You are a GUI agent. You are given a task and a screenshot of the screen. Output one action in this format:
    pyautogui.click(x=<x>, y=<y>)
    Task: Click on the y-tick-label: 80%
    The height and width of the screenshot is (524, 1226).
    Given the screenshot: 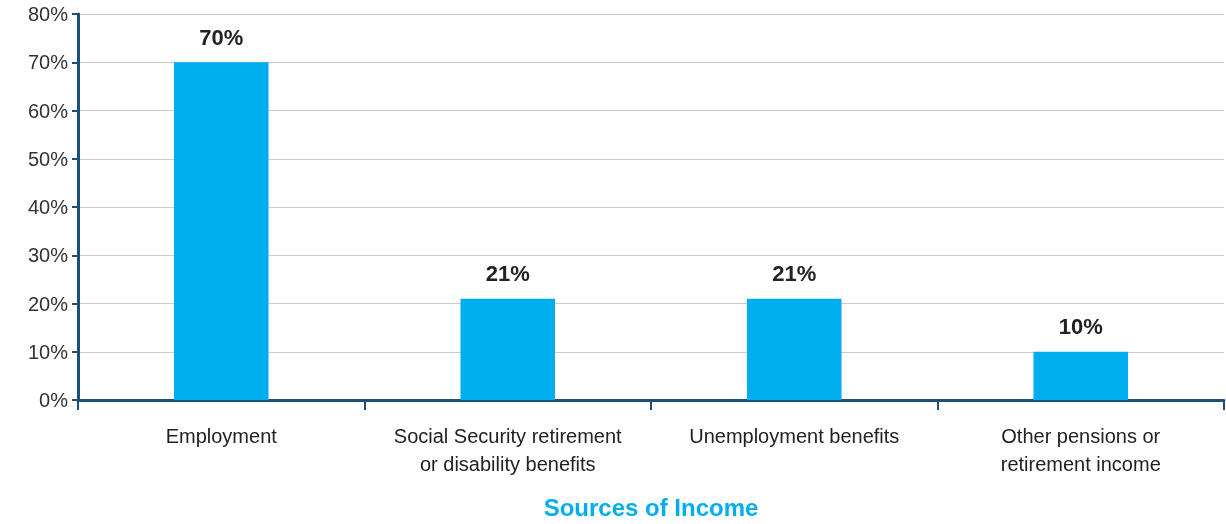 What is the action you would take?
    pyautogui.click(x=48, y=14)
    